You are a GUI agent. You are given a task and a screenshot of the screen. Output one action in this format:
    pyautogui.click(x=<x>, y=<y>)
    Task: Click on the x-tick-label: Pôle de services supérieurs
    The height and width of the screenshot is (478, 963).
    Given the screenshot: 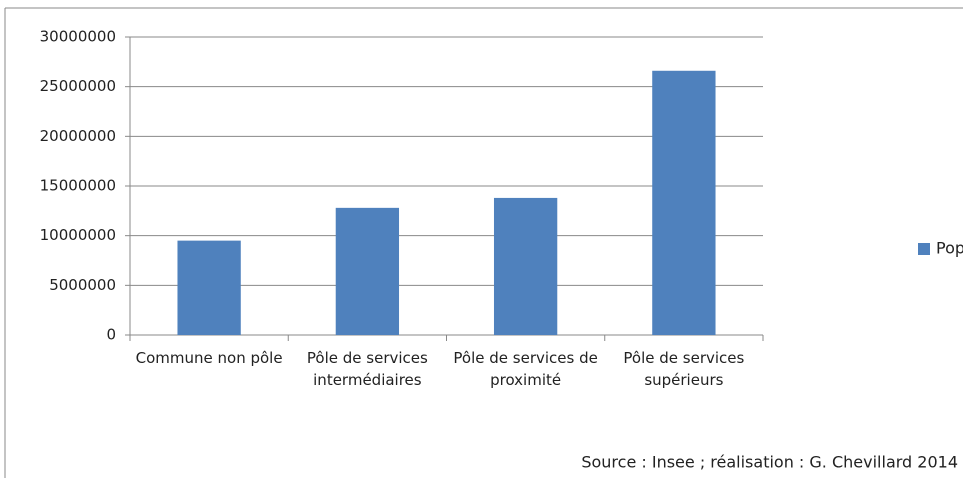 What is the action you would take?
    pyautogui.click(x=684, y=369)
    